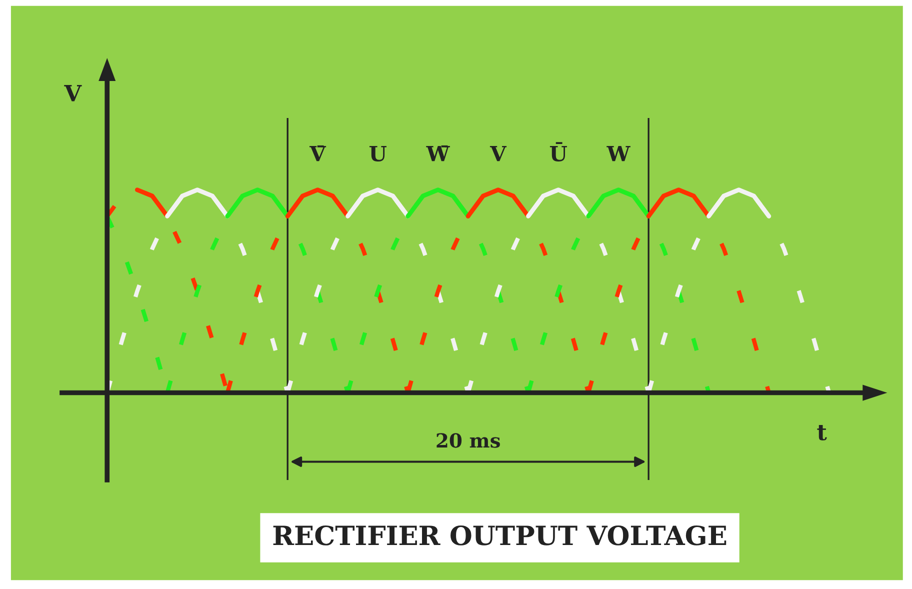 This screenshot has width=912, height=589. Describe the element at coordinates (499, 535) in the screenshot. I see `text: RECTIFIER OUTPUT VOLTAGE` at that location.